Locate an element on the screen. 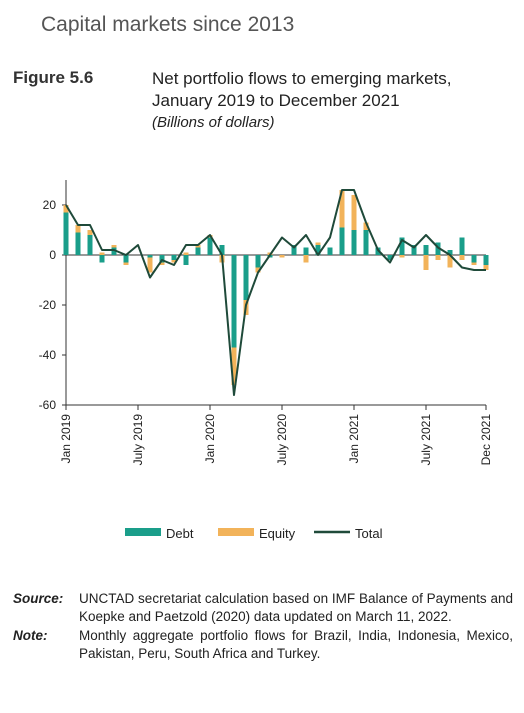 The height and width of the screenshot is (713, 524). figure-title-line2: January 2019 to December 2021 is located at coordinates (276, 100).